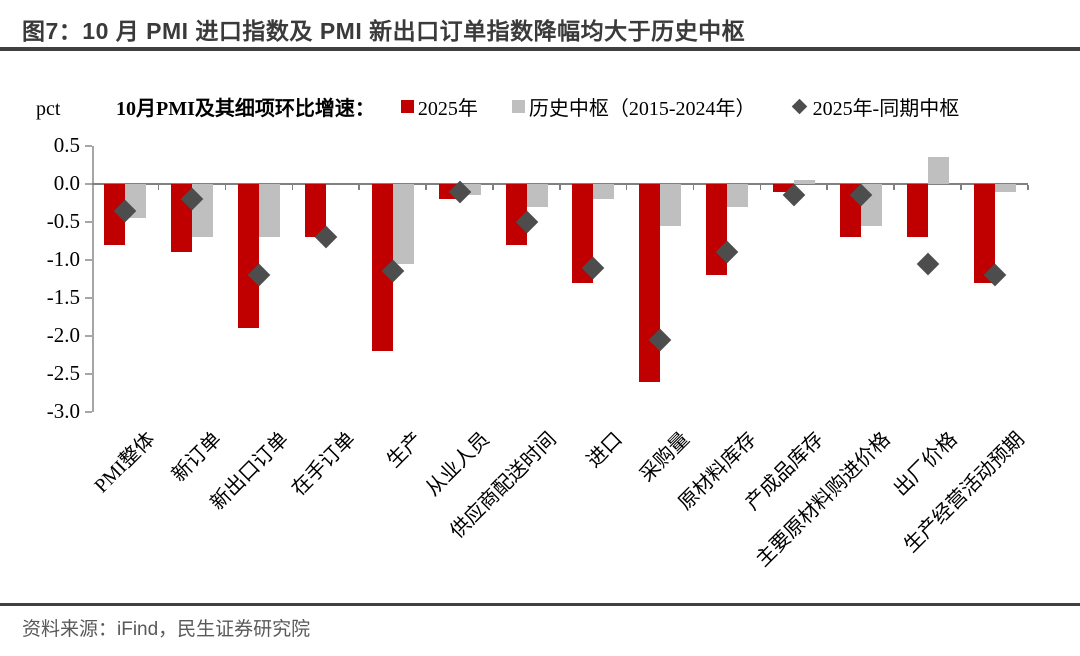 This screenshot has width=1080, height=656. Describe the element at coordinates (48, 109) in the screenshot. I see `y-axis-unit-label: pct` at that location.